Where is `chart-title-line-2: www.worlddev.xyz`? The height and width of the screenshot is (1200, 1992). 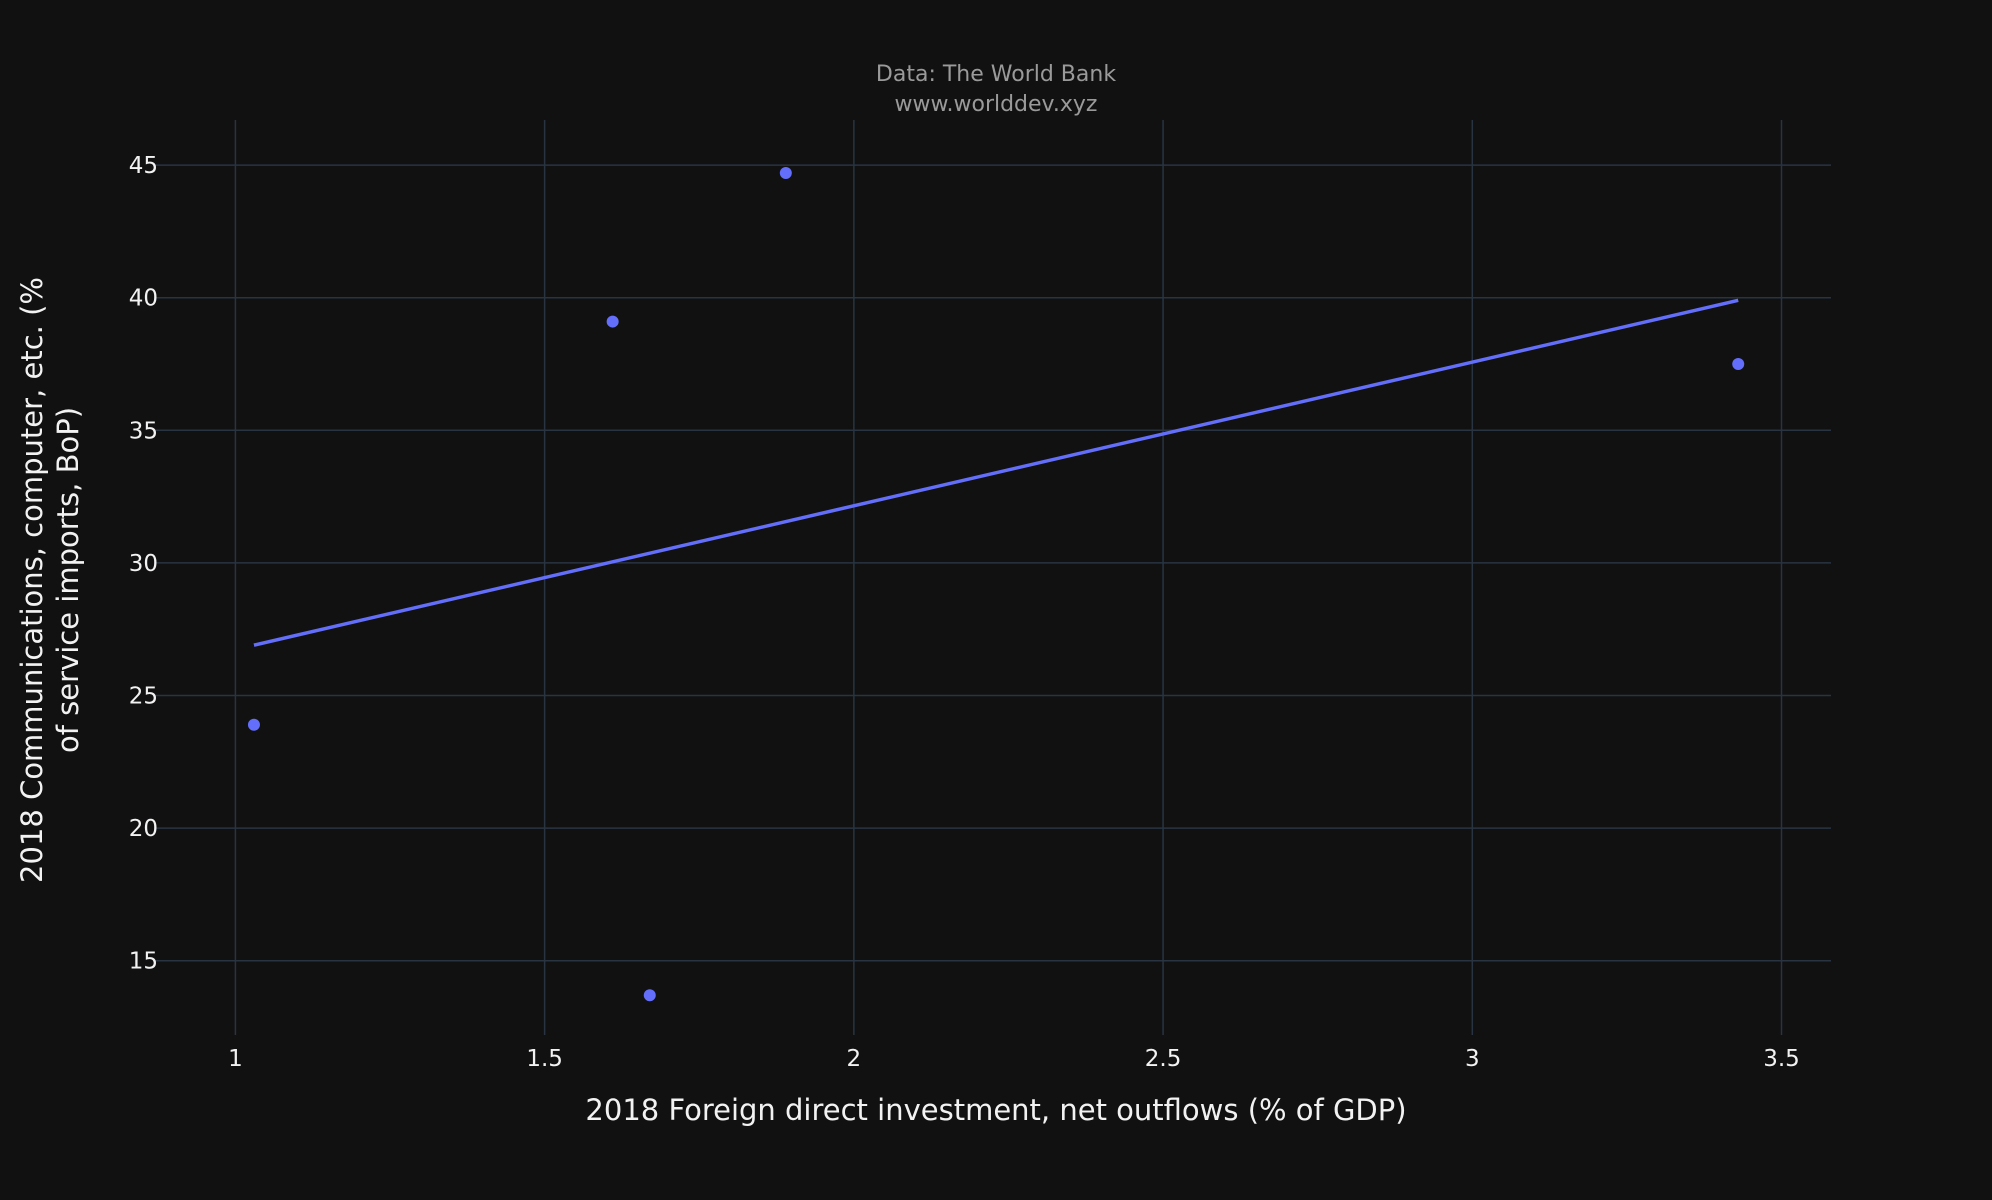
chart-title-line-2: www.worlddev.xyz is located at coordinates (996, 104).